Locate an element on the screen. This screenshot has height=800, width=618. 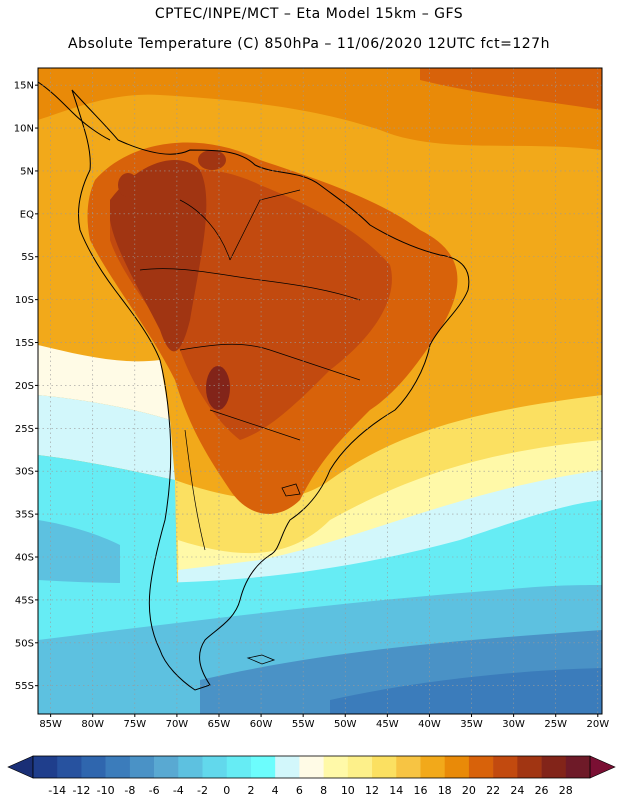
colorbar-label: 10 is located at coordinates (348, 790).